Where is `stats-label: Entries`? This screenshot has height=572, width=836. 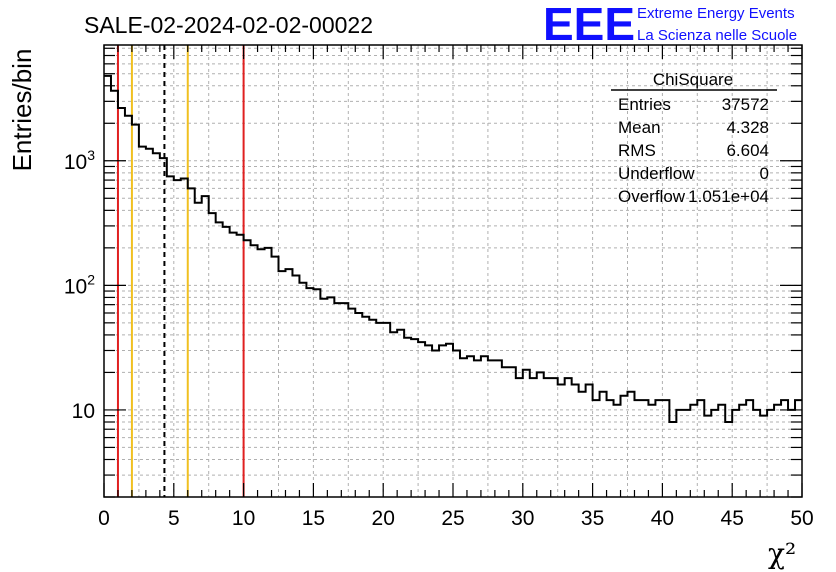 stats-label: Entries is located at coordinates (644, 104).